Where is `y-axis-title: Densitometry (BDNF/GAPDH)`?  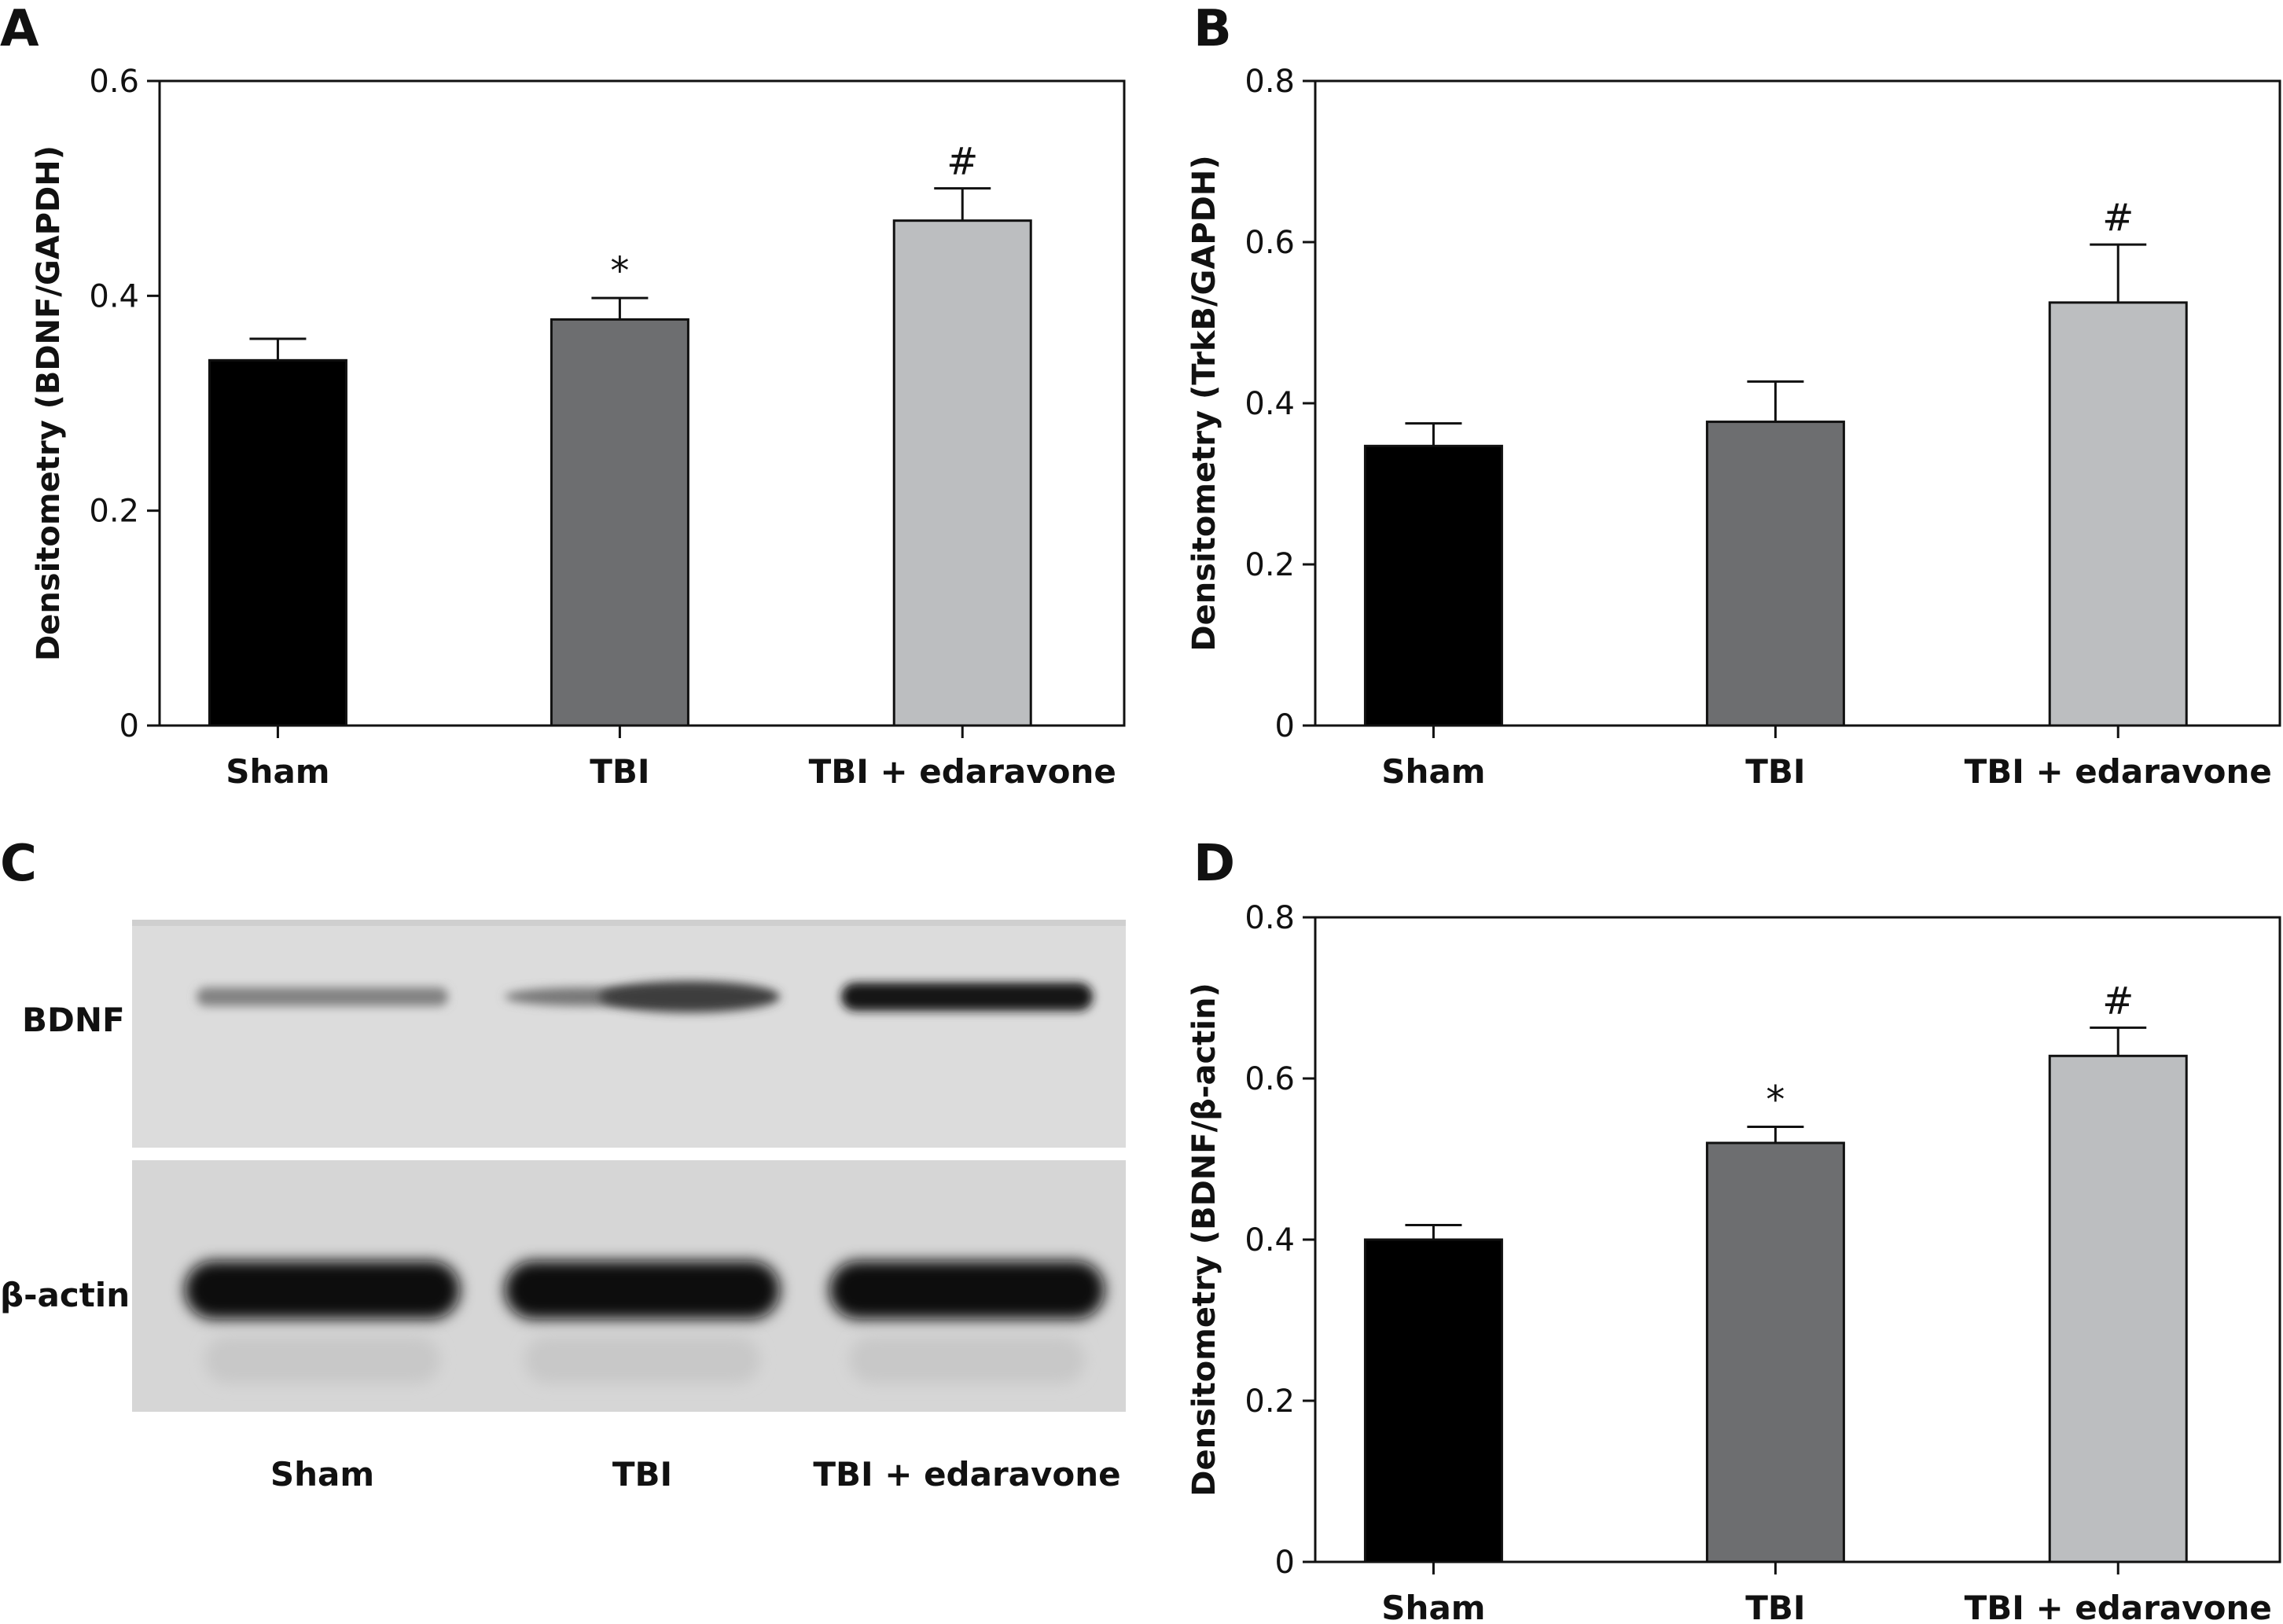 y-axis-title: Densitometry (BDNF/GAPDH) is located at coordinates (49, 403).